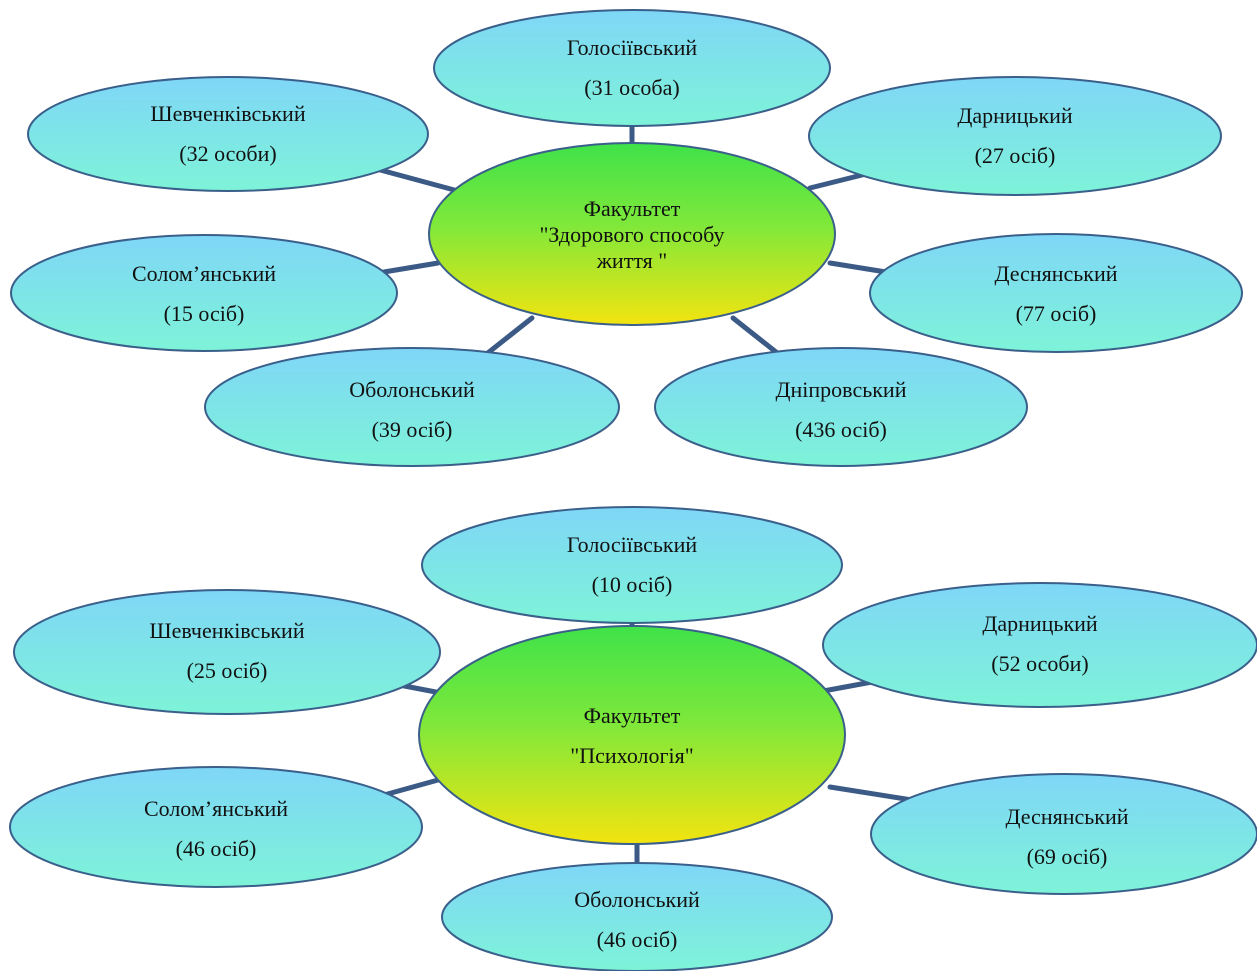 The width and height of the screenshot is (1257, 971). I want to click on node-label-desnianskyi-1: Деснянський (77 осіб), so click(1056, 294).